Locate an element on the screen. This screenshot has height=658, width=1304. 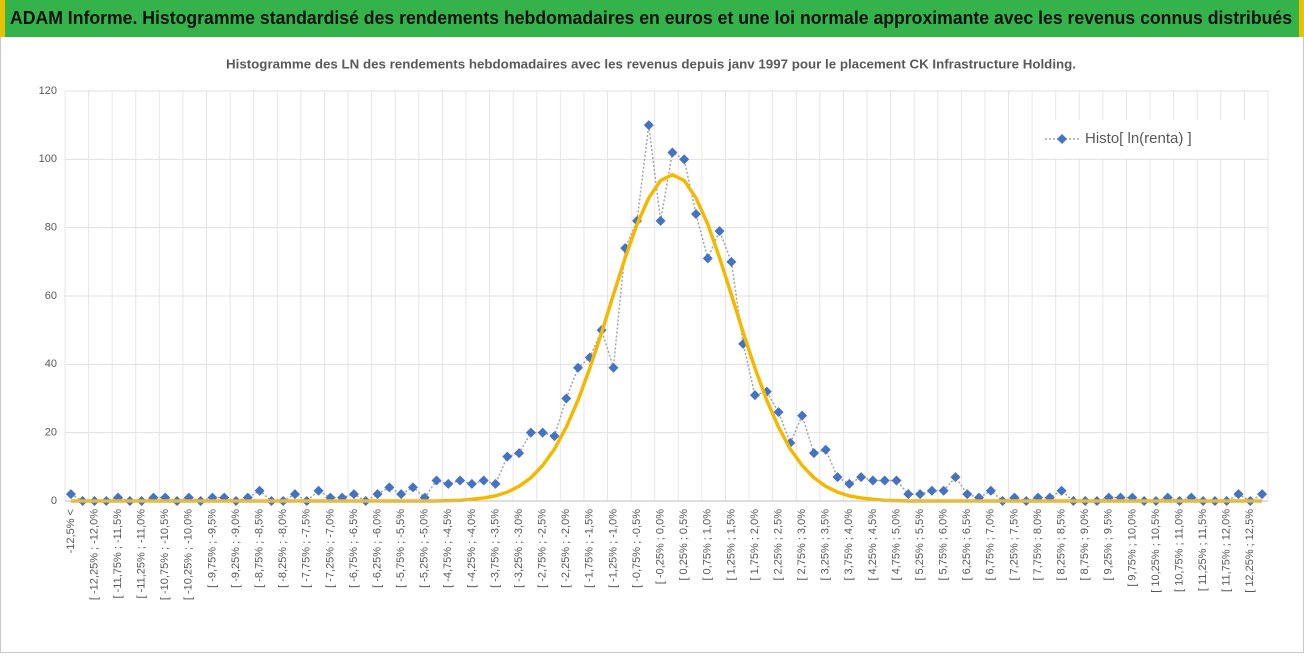
x-tick-label: [ -4,25% ; -4,0% is located at coordinates (472, 548).